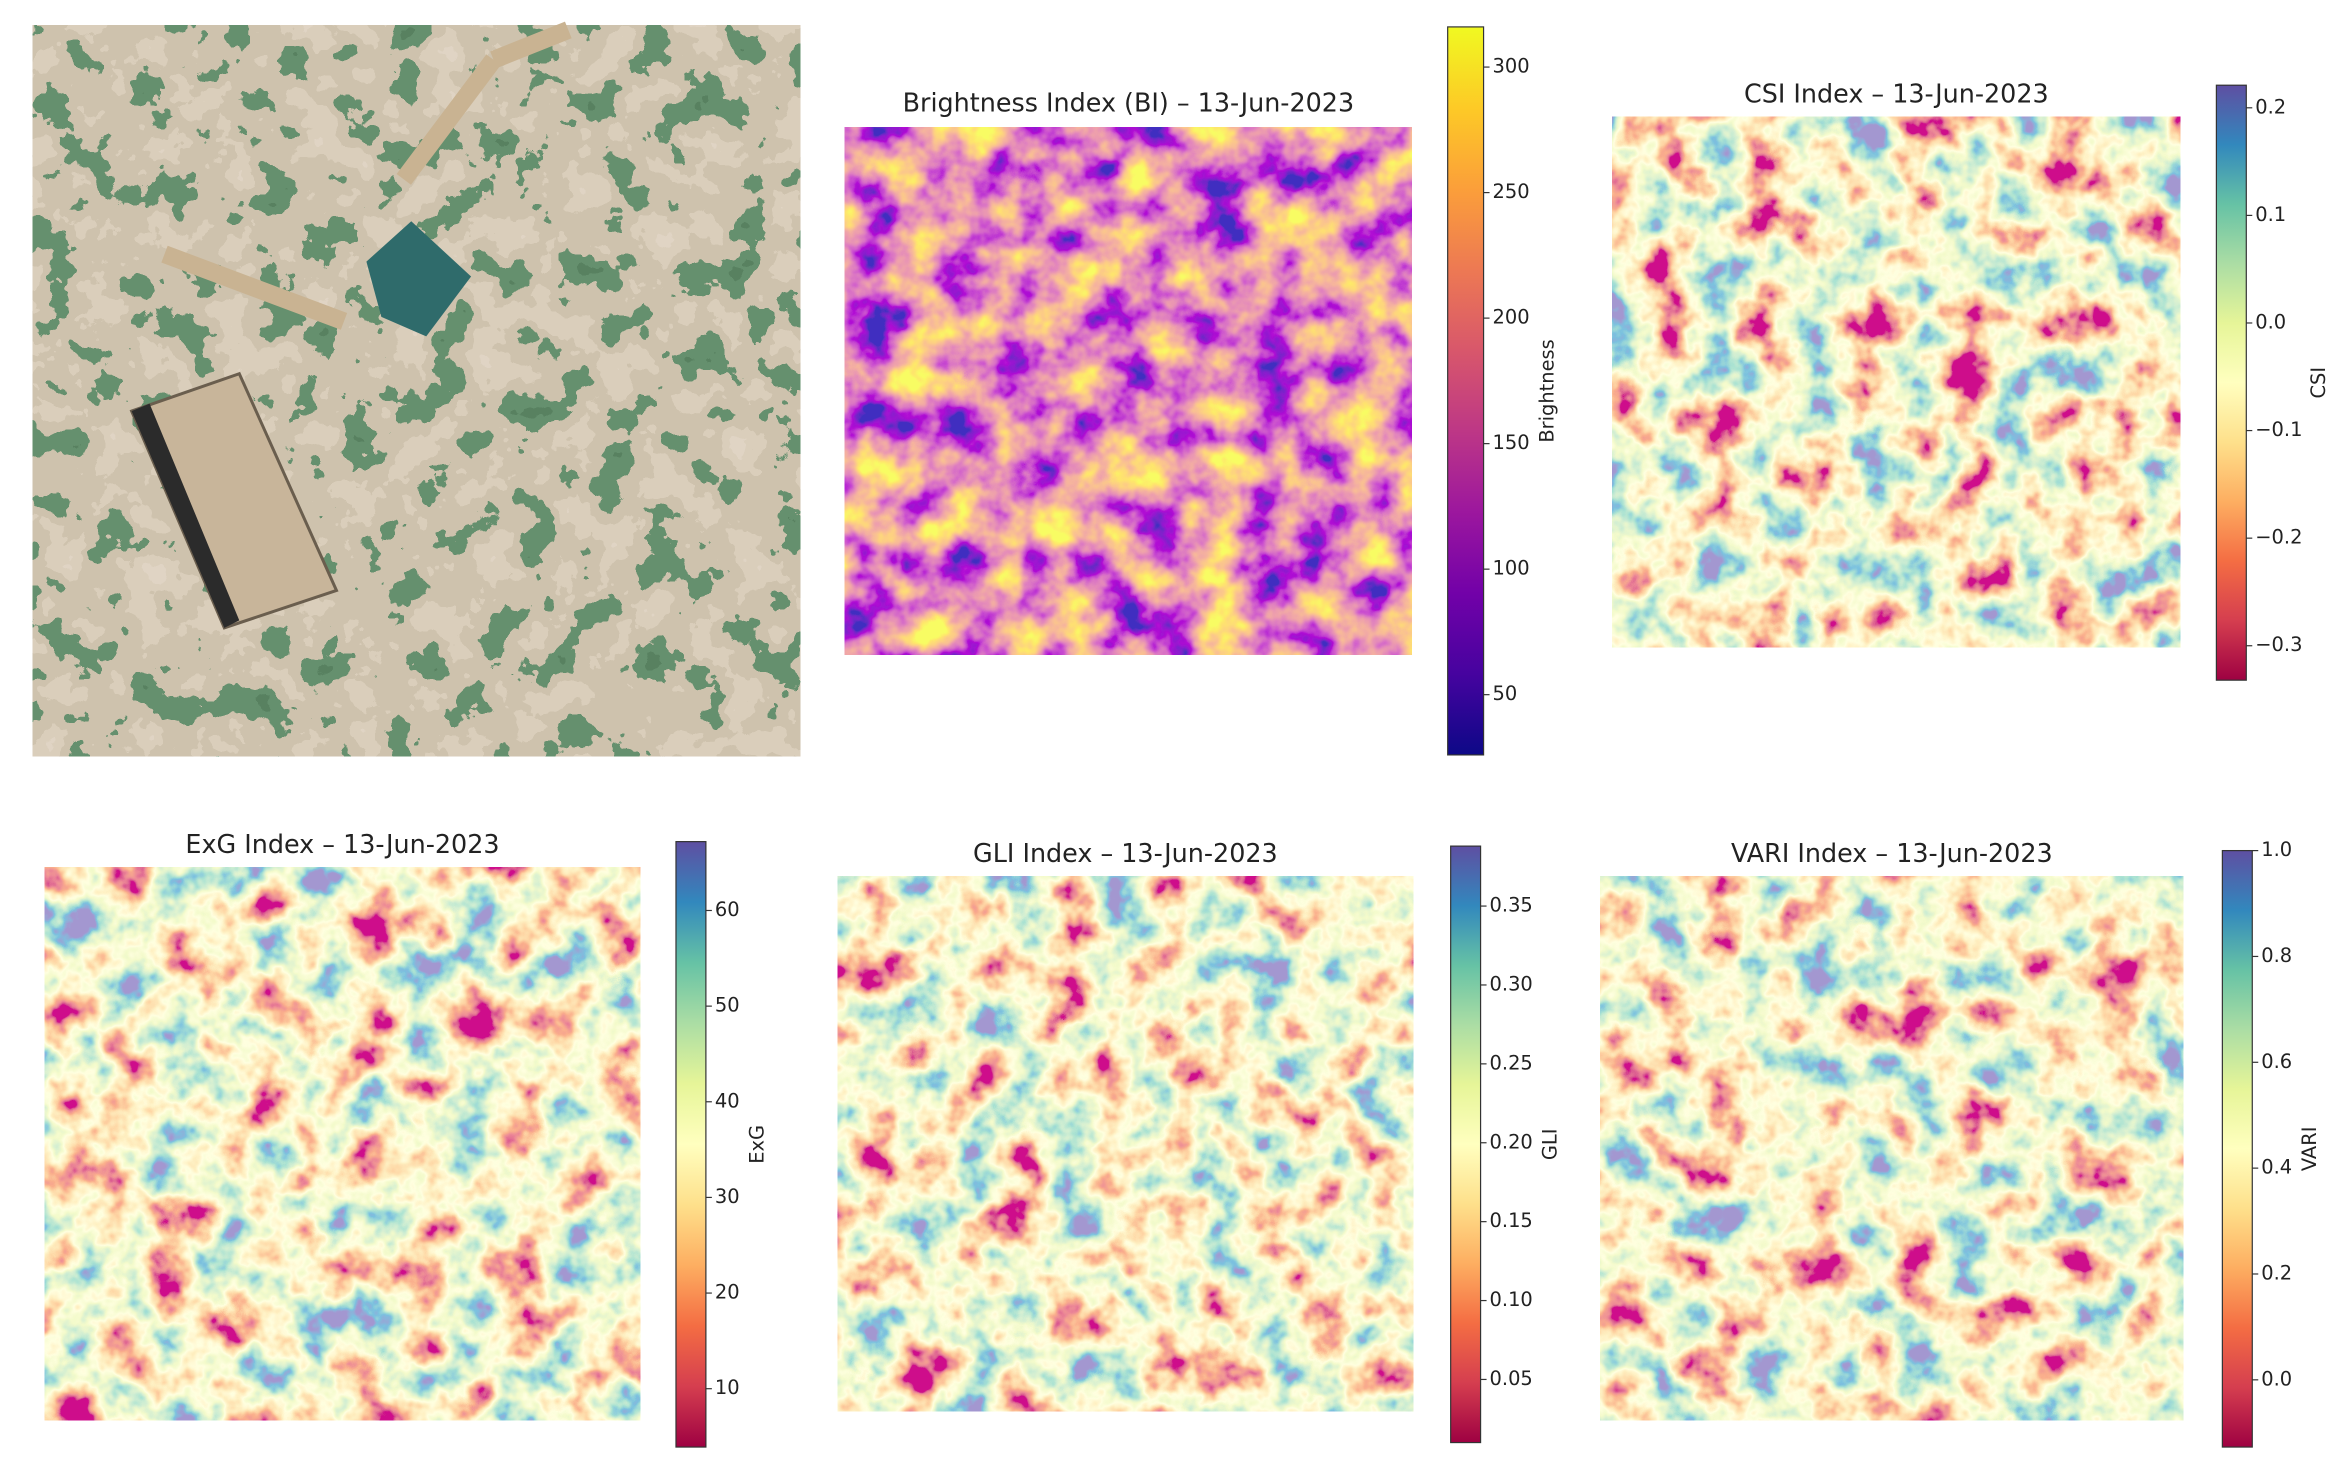 The width and height of the screenshot is (2345, 1462). What do you see at coordinates (1511, 1141) in the screenshot?
I see `colorbar-tick-label: 0.20` at bounding box center [1511, 1141].